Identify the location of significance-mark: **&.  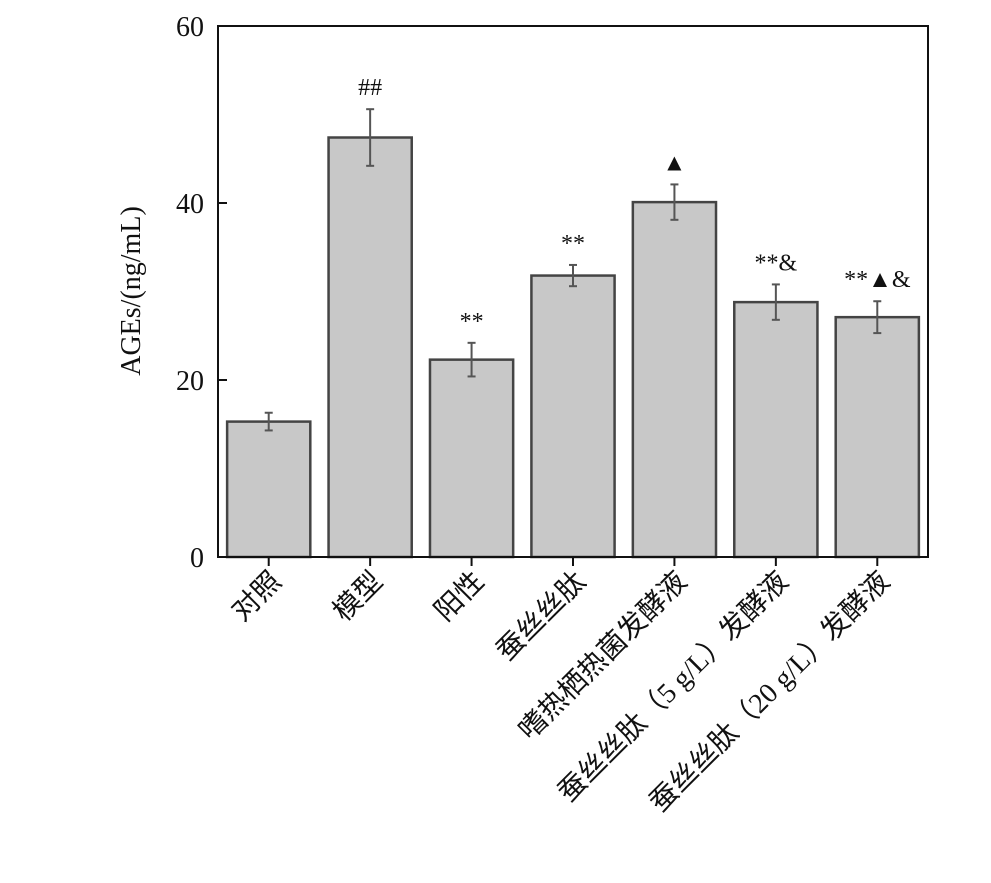
(776, 263).